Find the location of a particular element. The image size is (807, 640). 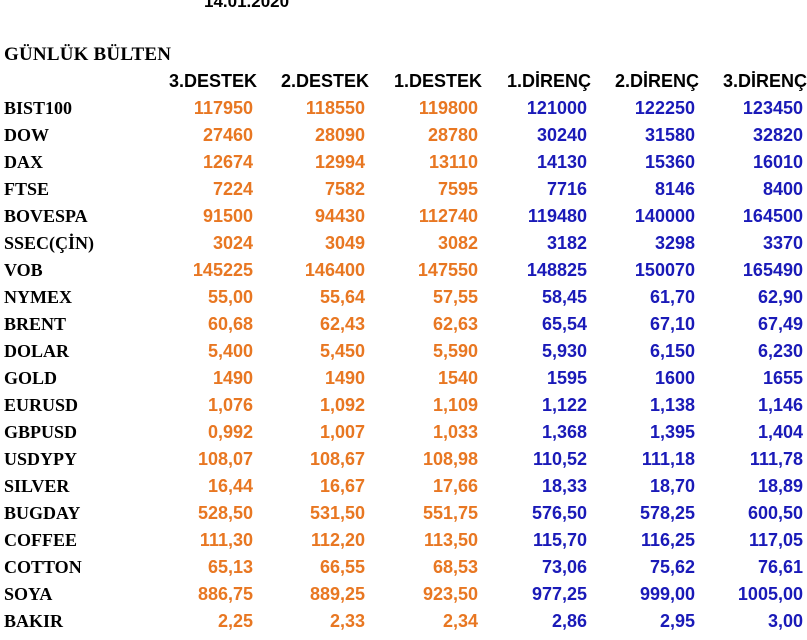

value-support-3: 3024 is located at coordinates (232, 243).